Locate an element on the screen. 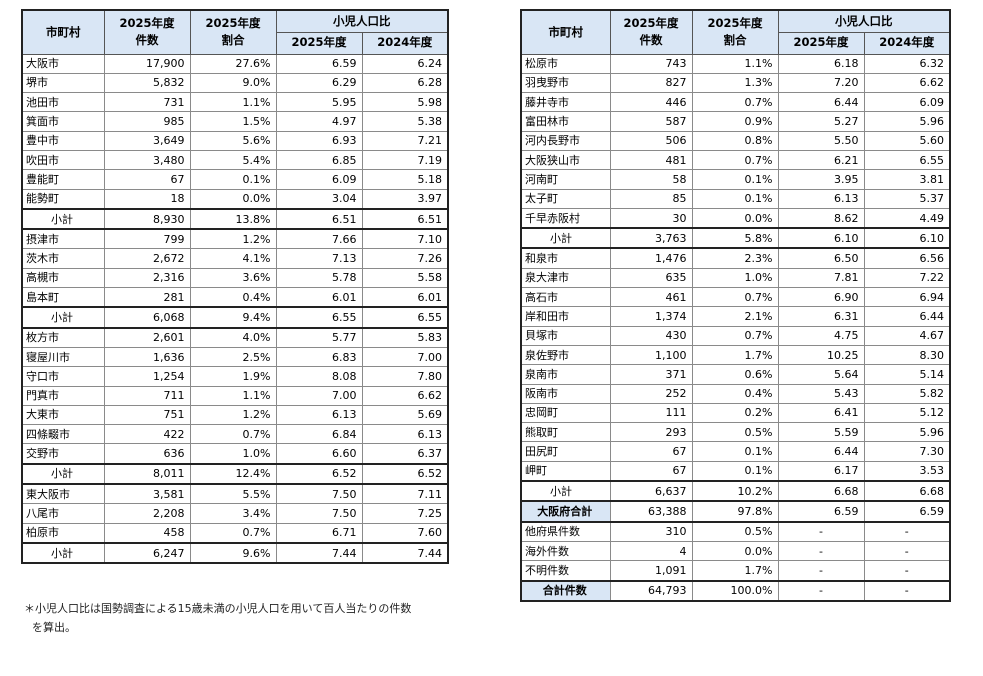 The image size is (983, 676). child-ratio-2024-cell: 7.80 is located at coordinates (405, 376).